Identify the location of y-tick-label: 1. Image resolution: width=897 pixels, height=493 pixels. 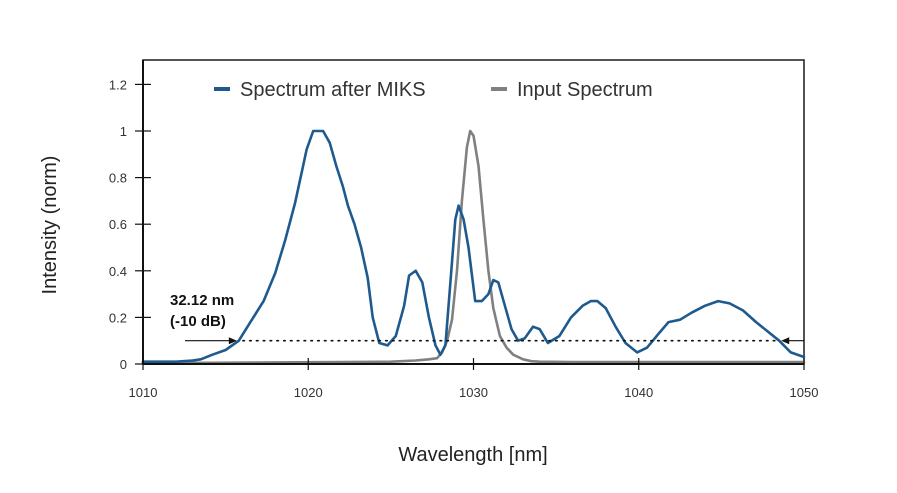
(123, 131).